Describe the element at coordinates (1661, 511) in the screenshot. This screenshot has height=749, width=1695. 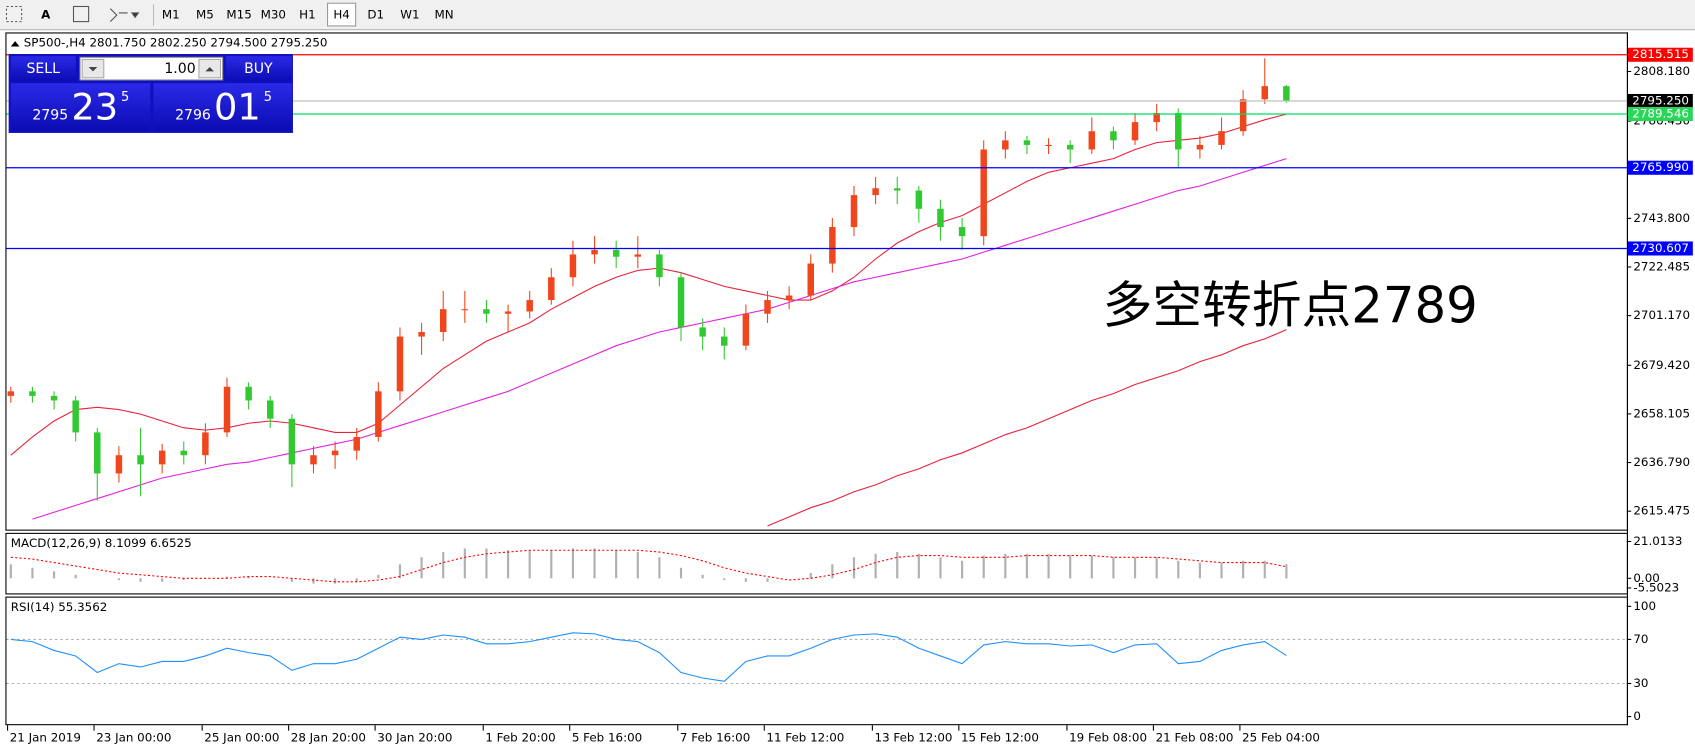
I see `y-tick-label: 2615.475` at that location.